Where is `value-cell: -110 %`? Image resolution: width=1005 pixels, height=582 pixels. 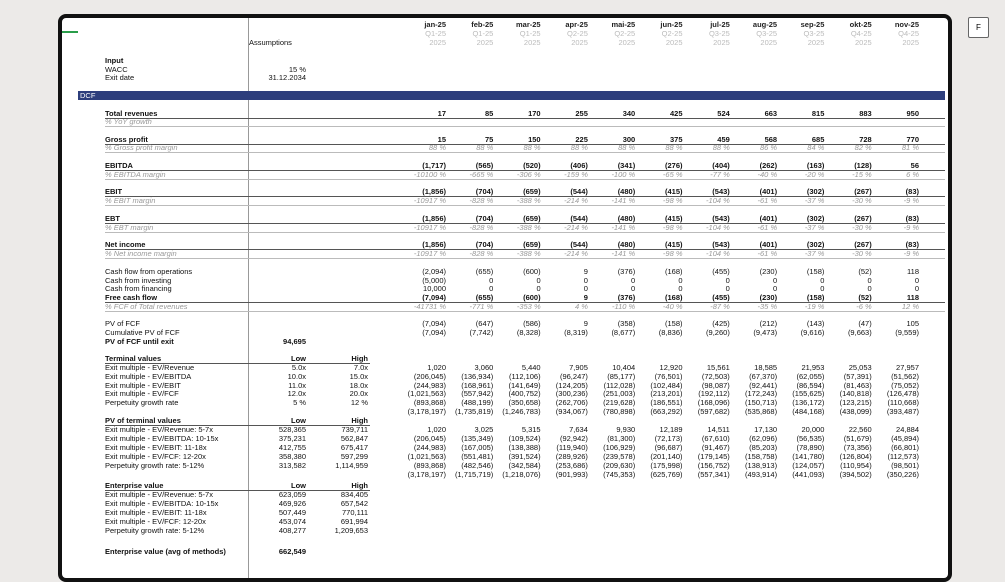 value-cell: -110 % is located at coordinates (623, 306).